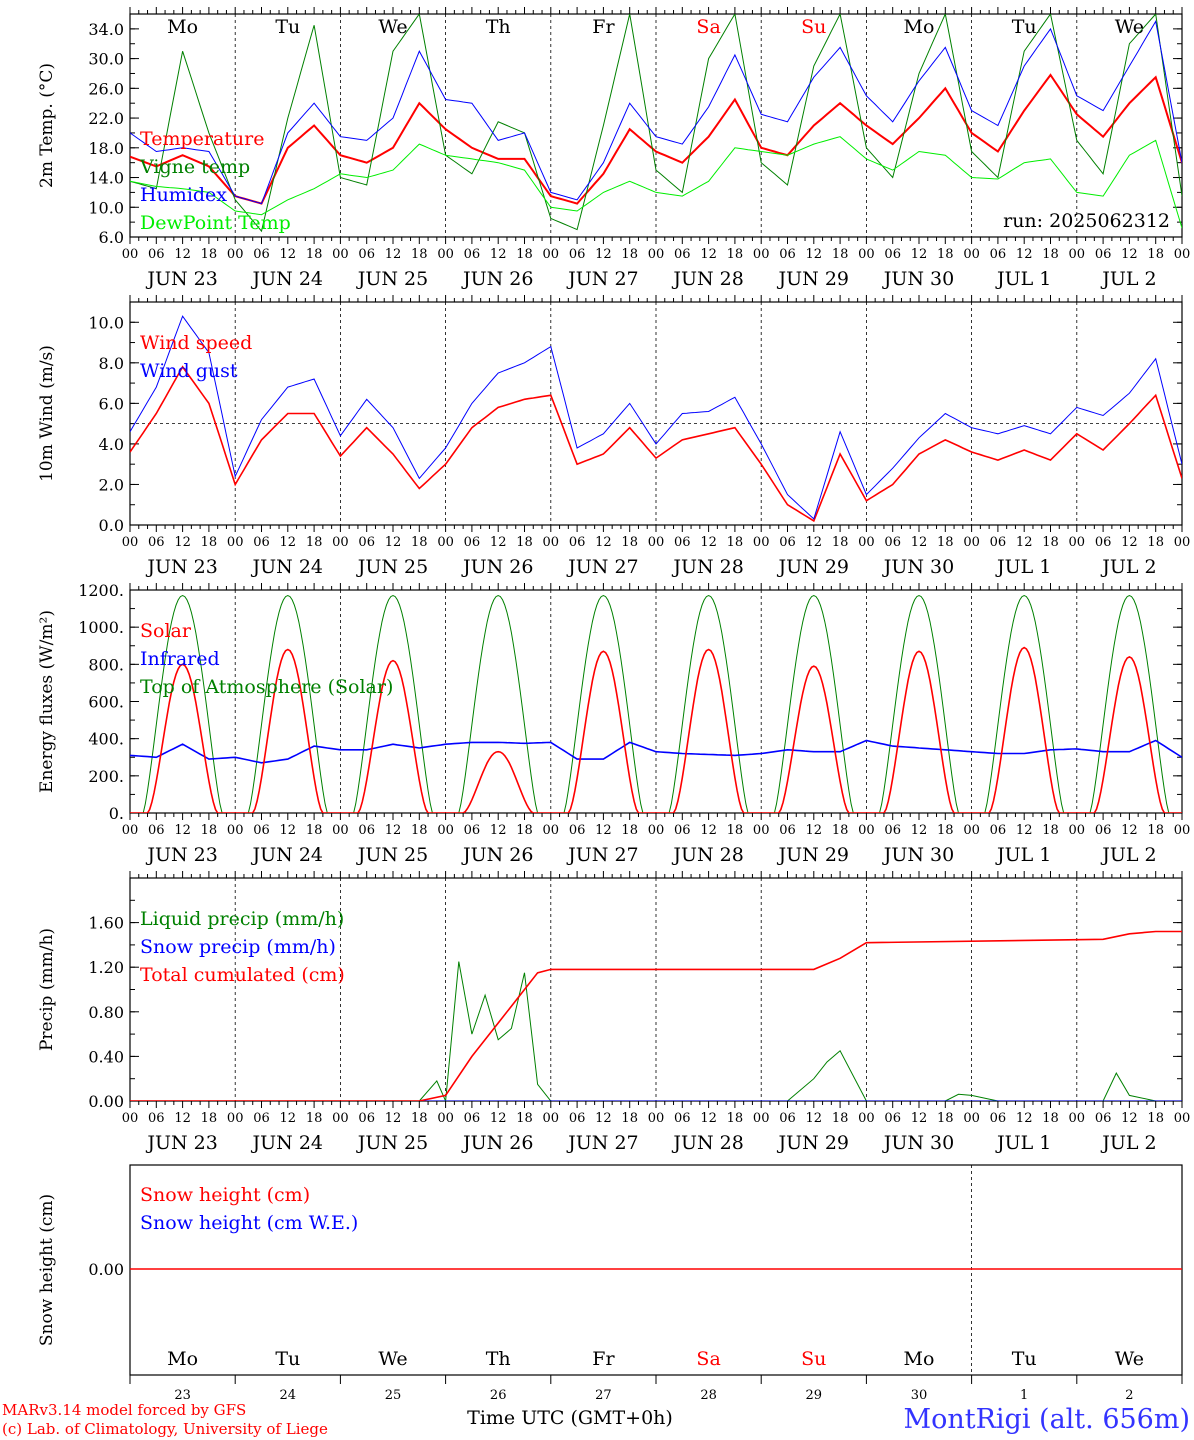 The height and width of the screenshot is (1440, 1194). What do you see at coordinates (106, 776) in the screenshot?
I see `y-tick-label: 200.` at bounding box center [106, 776].